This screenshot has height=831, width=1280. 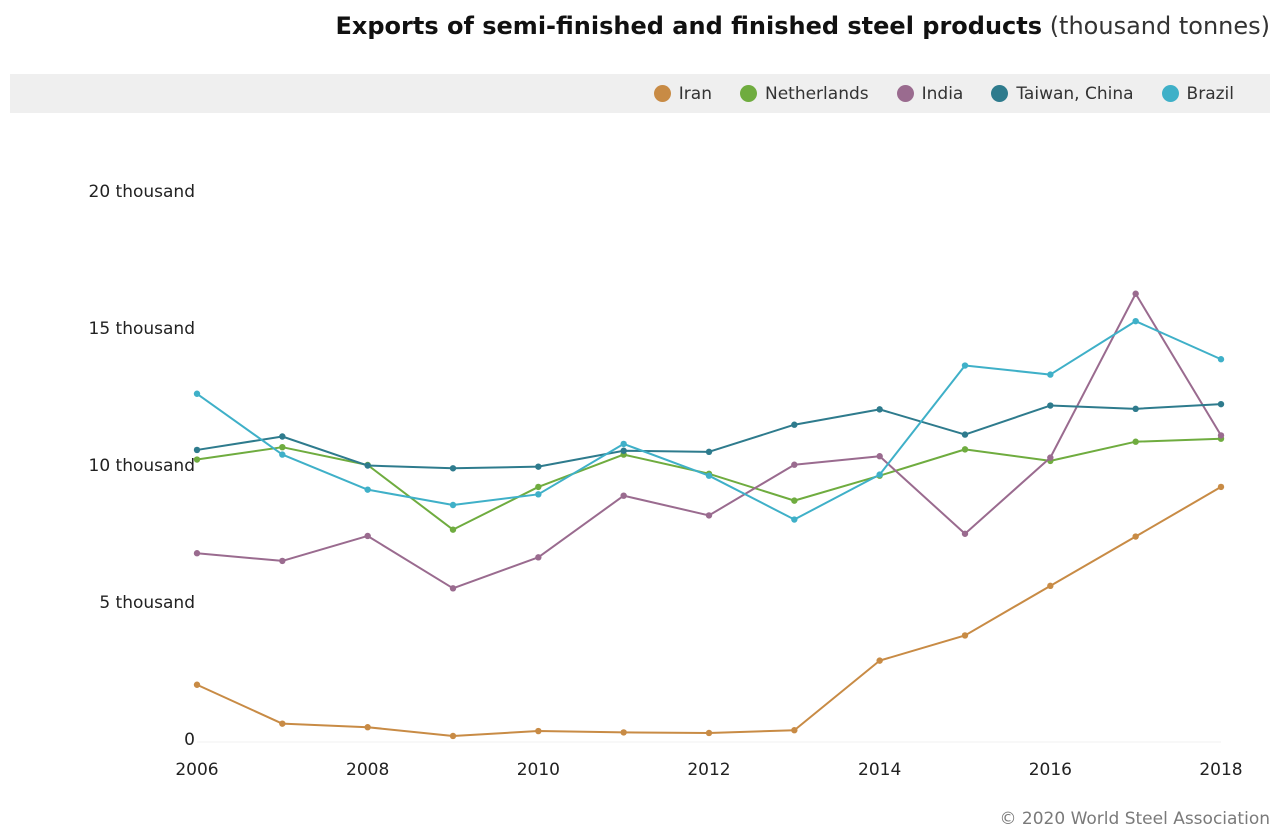 I want to click on y-tick-label: 10 thousand, so click(x=142, y=466).